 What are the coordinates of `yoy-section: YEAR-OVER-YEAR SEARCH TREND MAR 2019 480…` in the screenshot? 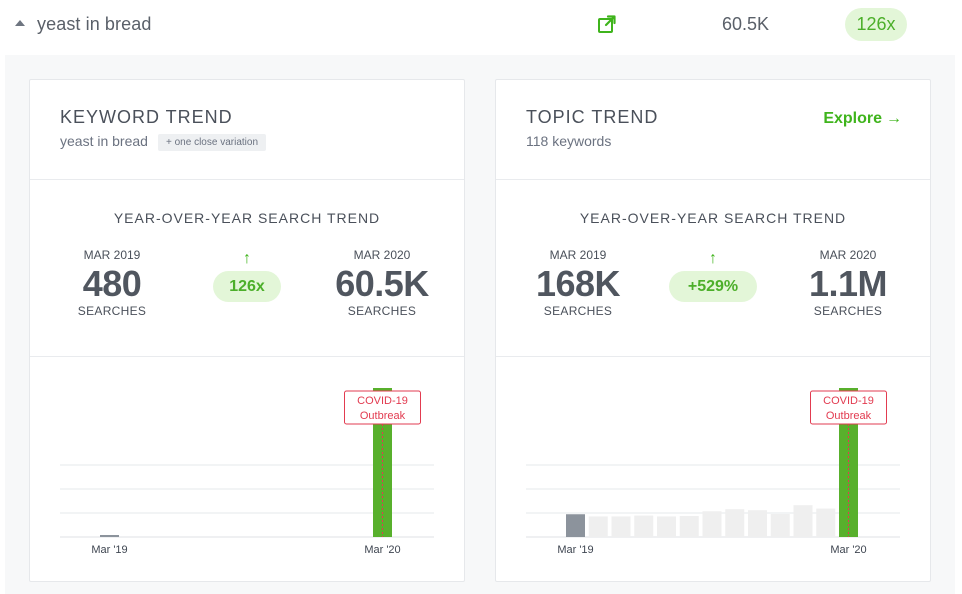 It's located at (247, 268).